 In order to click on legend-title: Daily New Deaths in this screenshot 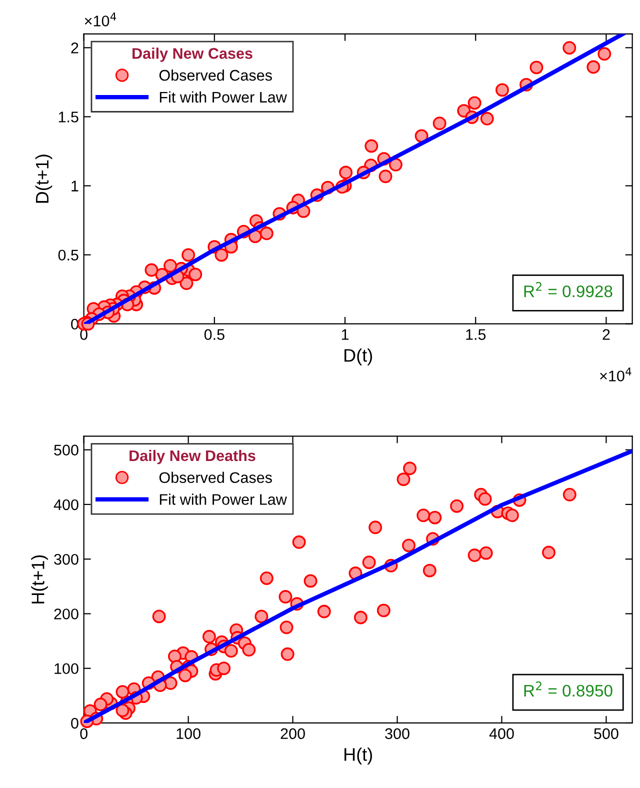, I will do `click(193, 457)`.